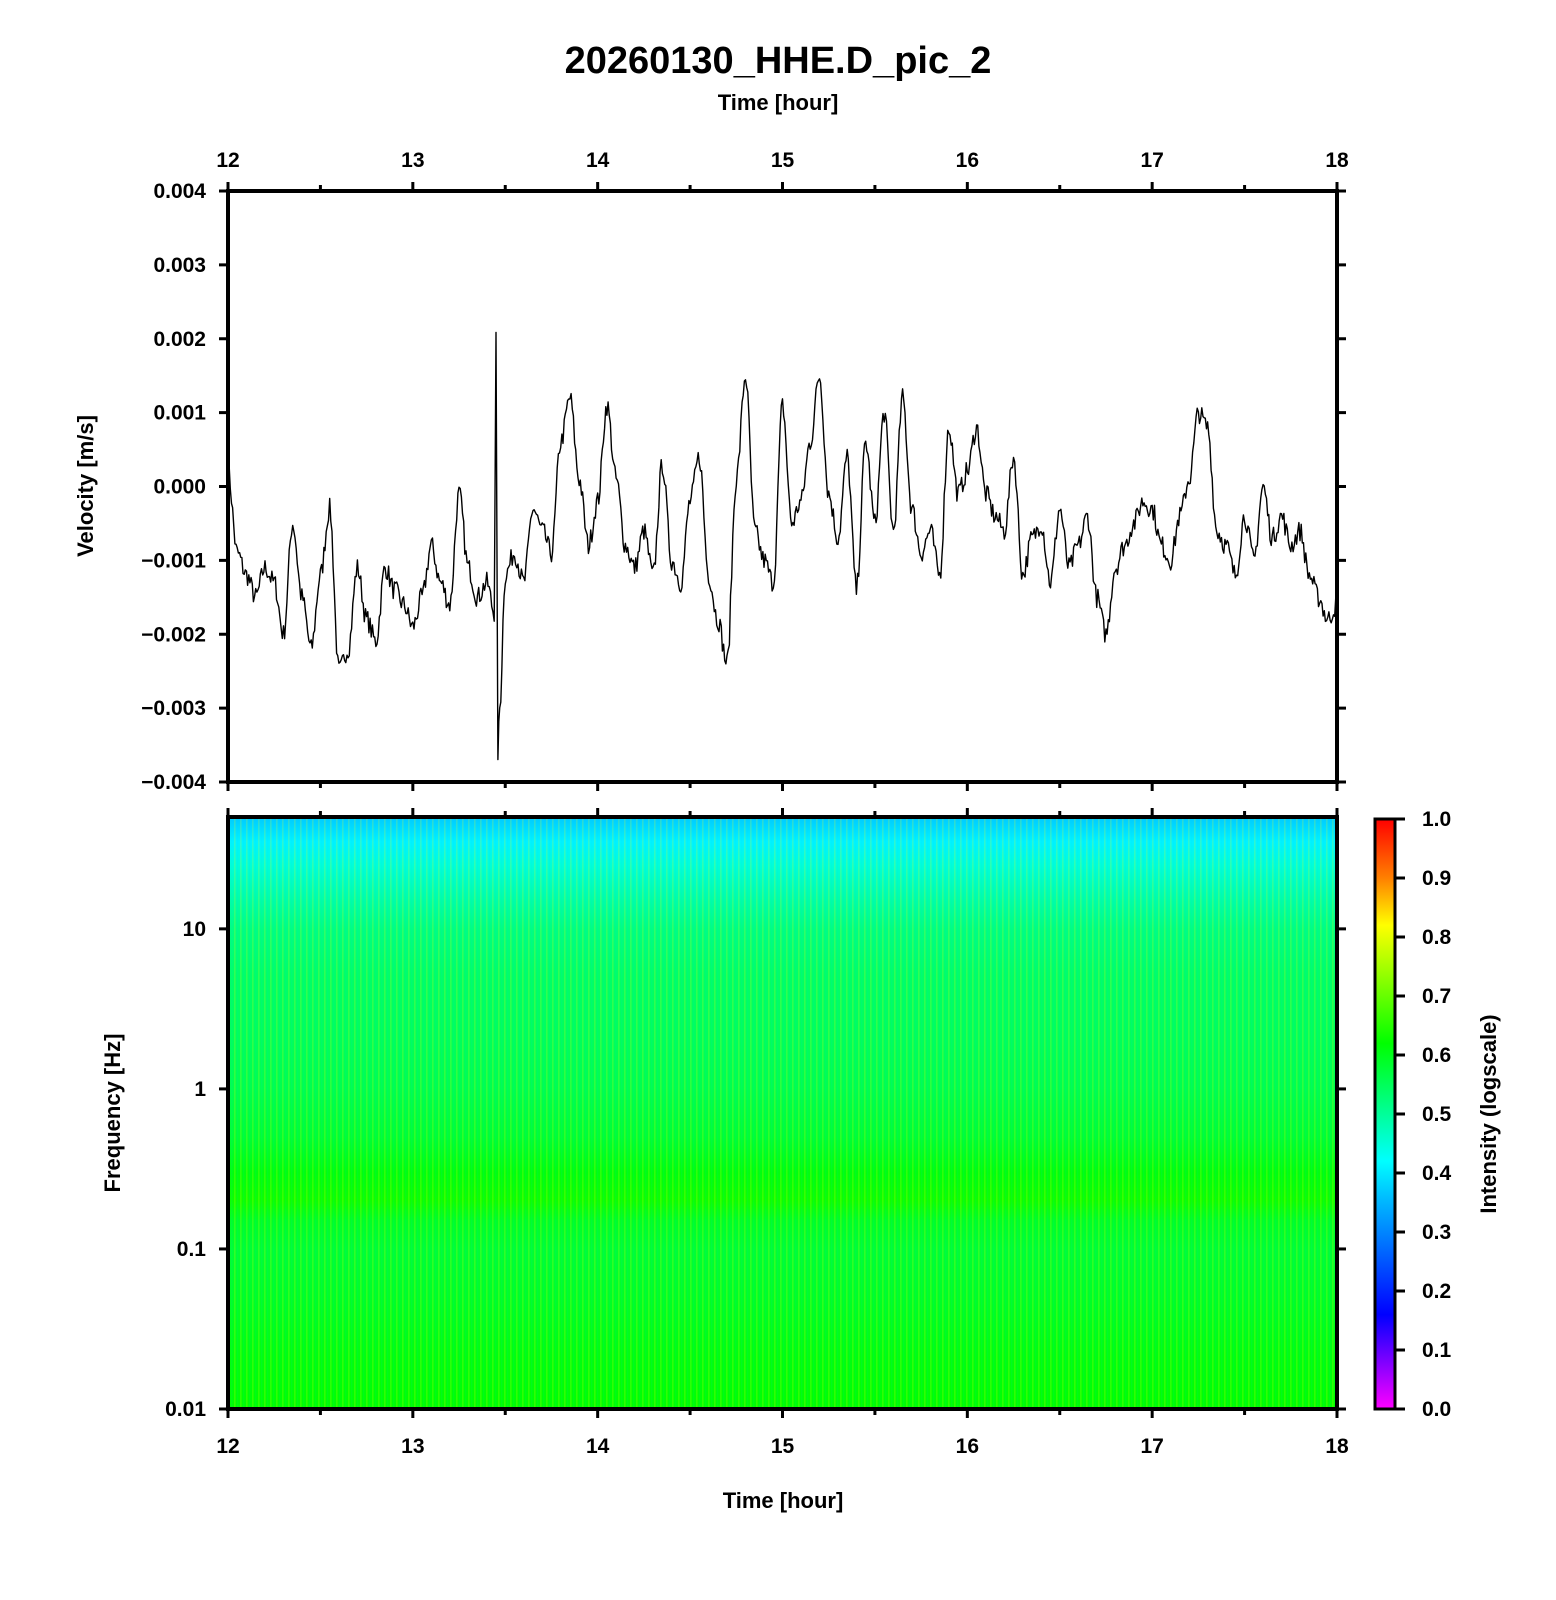 This screenshot has height=1600, width=1556. Describe the element at coordinates (598, 160) in the screenshot. I see `top-x-tick-label: 14` at that location.